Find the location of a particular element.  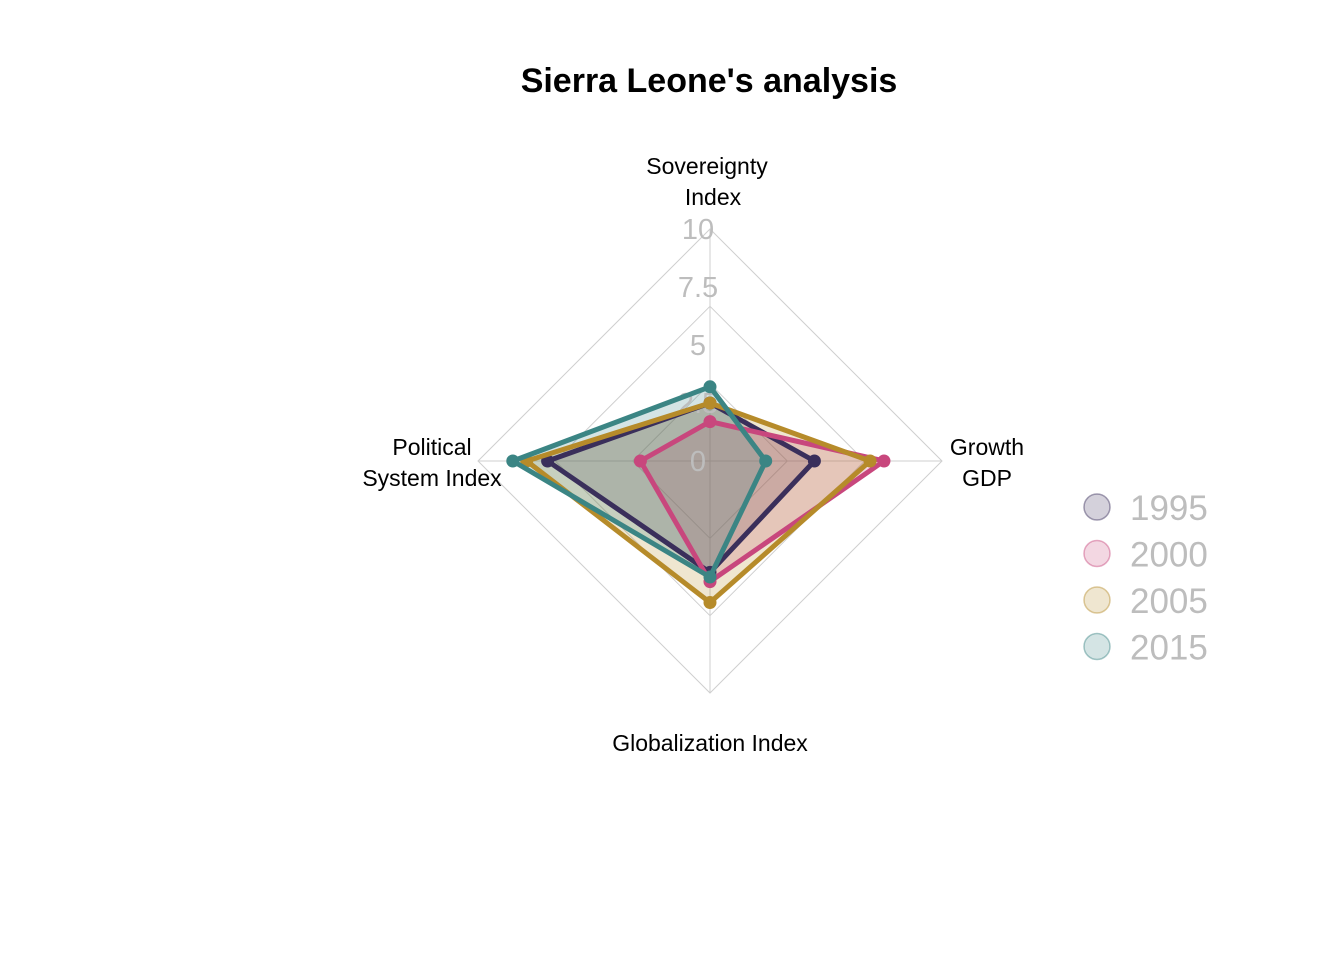

legend-item-2015: 2015 is located at coordinates (1145, 648).